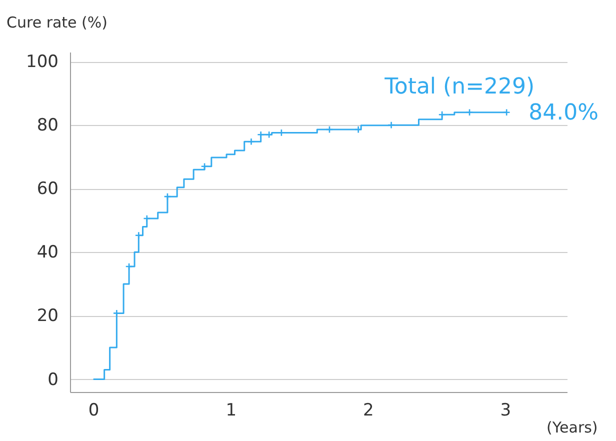 The image size is (616, 441). I want to click on x-tick-label: 0, so click(94, 410).